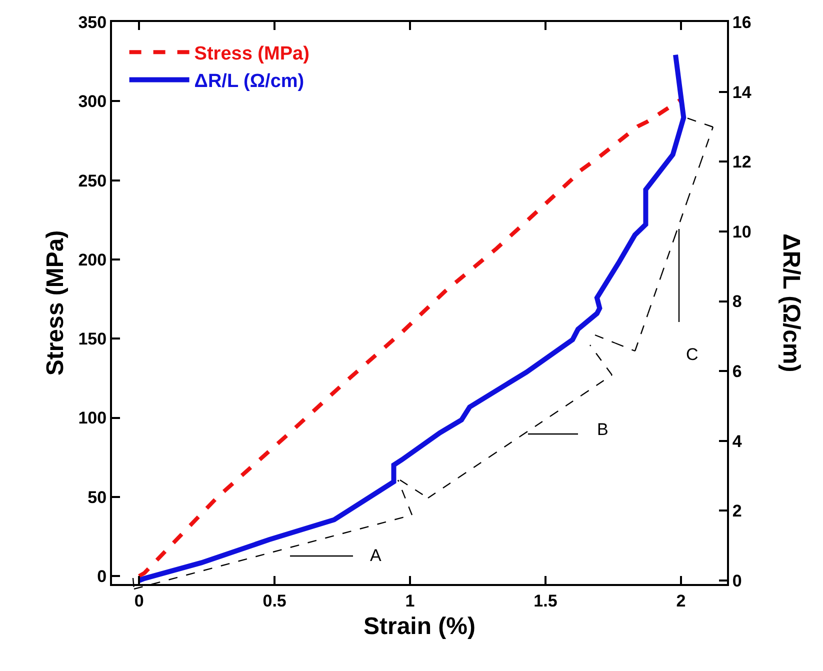 The height and width of the screenshot is (671, 823). I want to click on y-tick-label: 350, so click(92, 22).